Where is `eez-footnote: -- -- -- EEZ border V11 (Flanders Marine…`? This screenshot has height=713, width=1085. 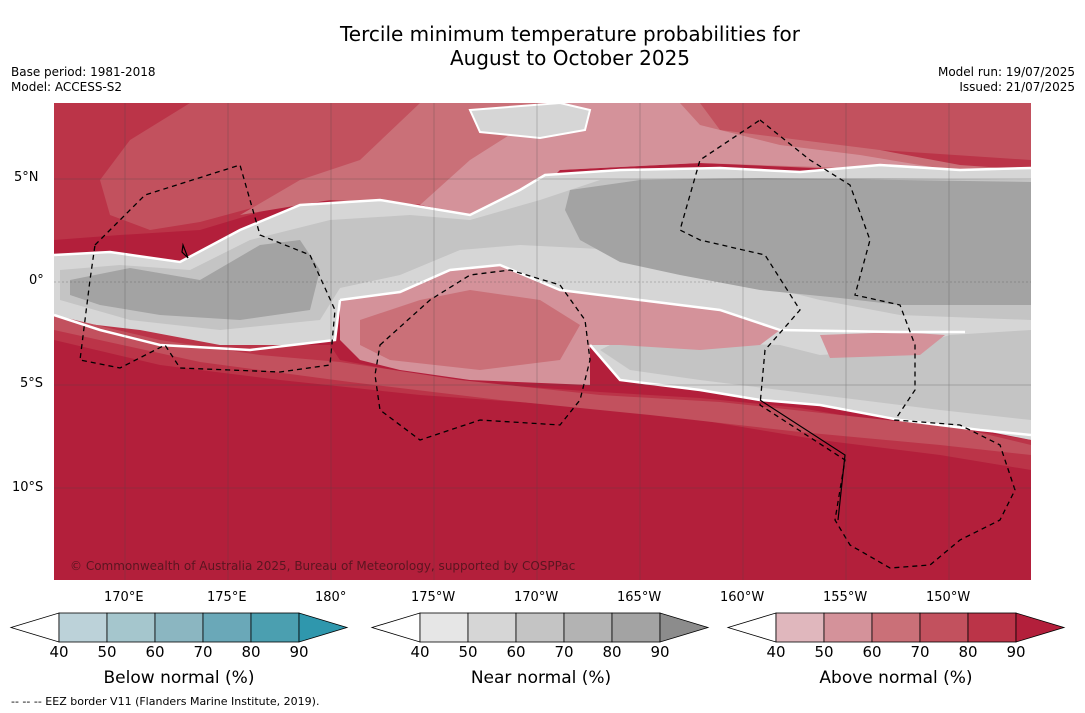 eez-footnote: -- -- -- EEZ border V11 (Flanders Marine… is located at coordinates (165, 701).